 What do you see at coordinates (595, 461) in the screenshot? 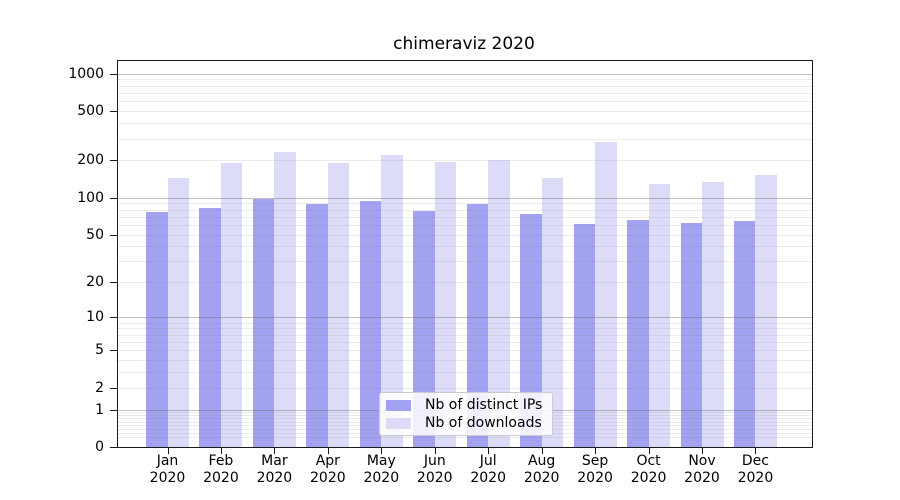
I see `x-tick-label-line: Sep` at bounding box center [595, 461].